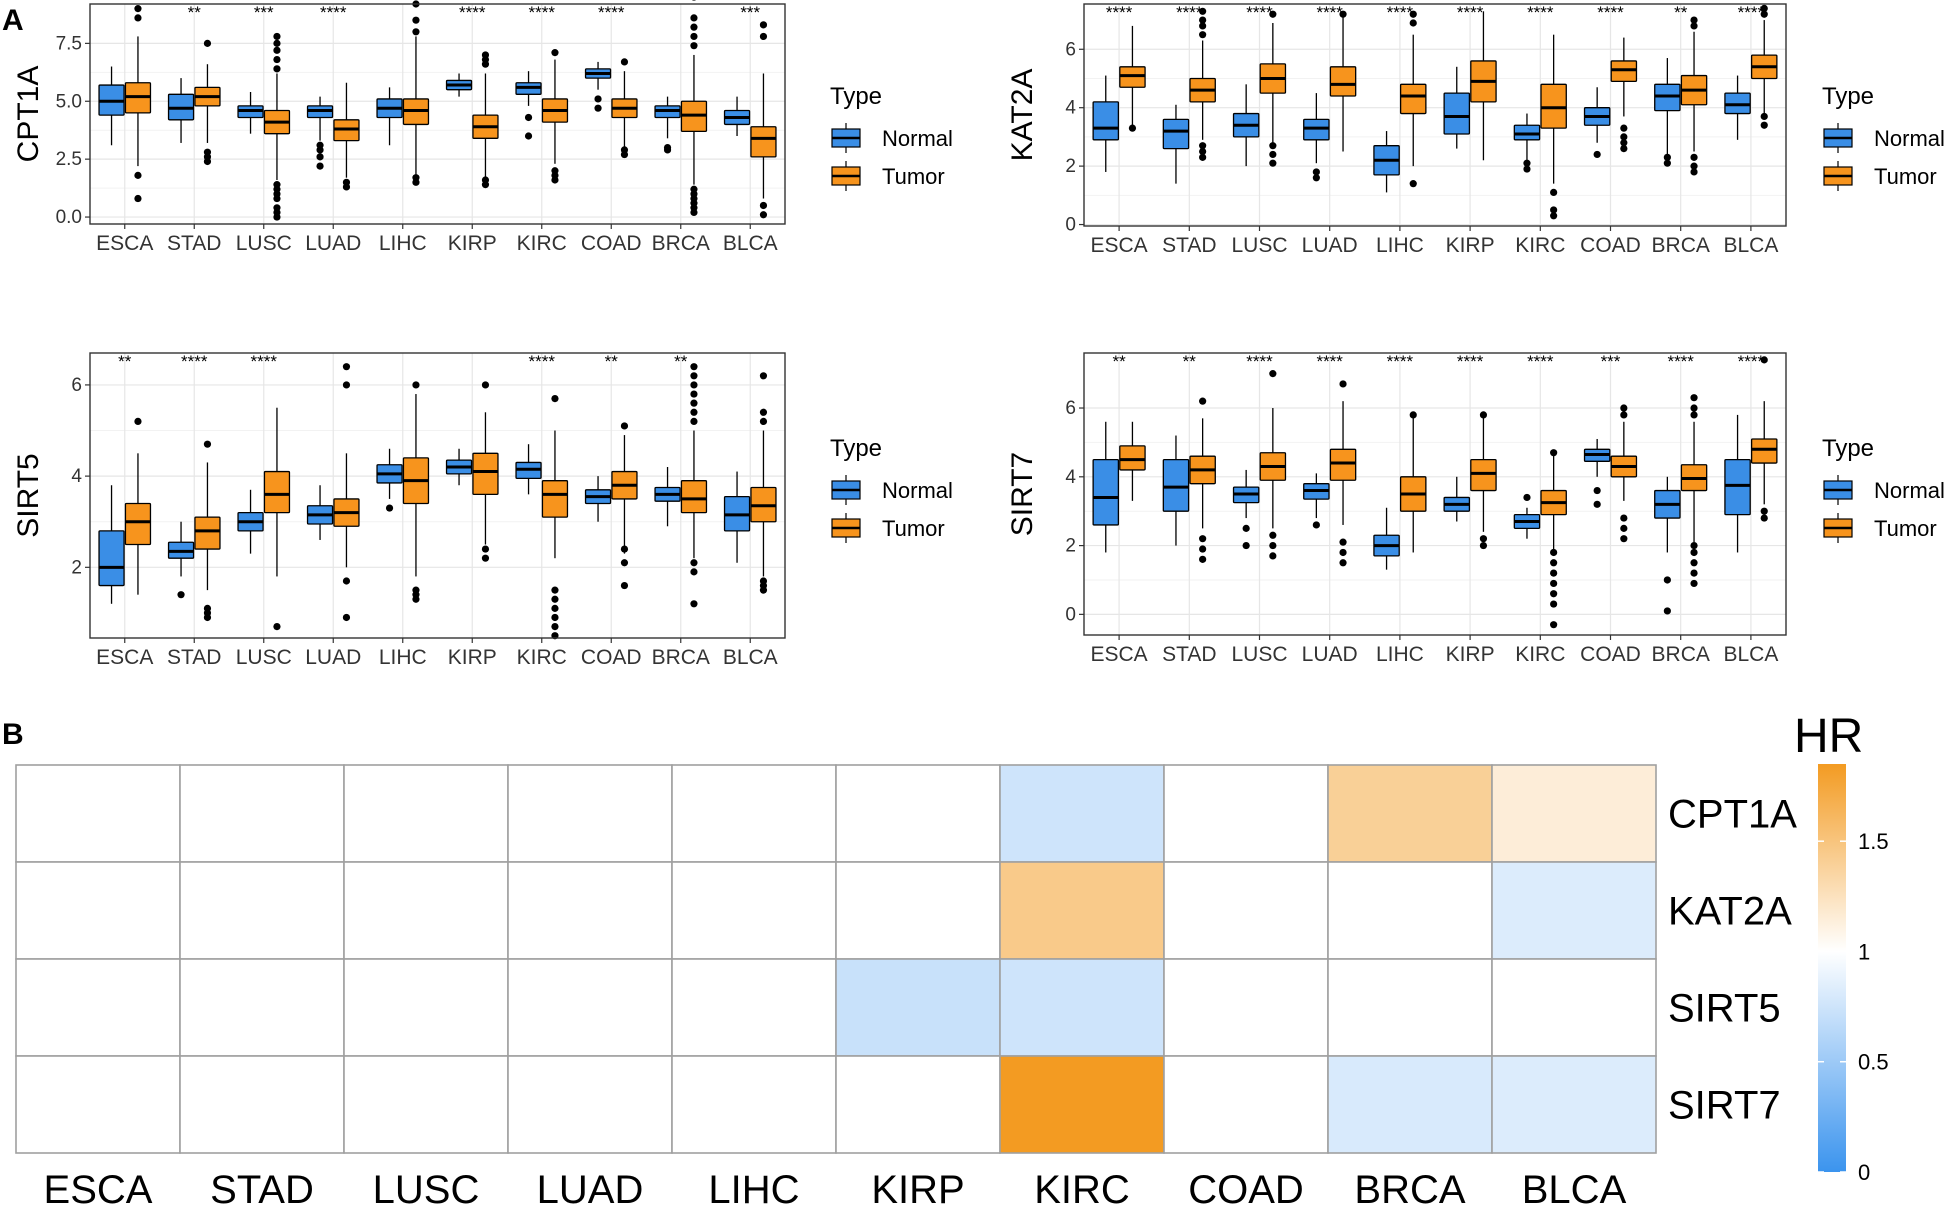  What do you see at coordinates (1909, 138) in the screenshot?
I see `legend-label-normal: Normal` at bounding box center [1909, 138].